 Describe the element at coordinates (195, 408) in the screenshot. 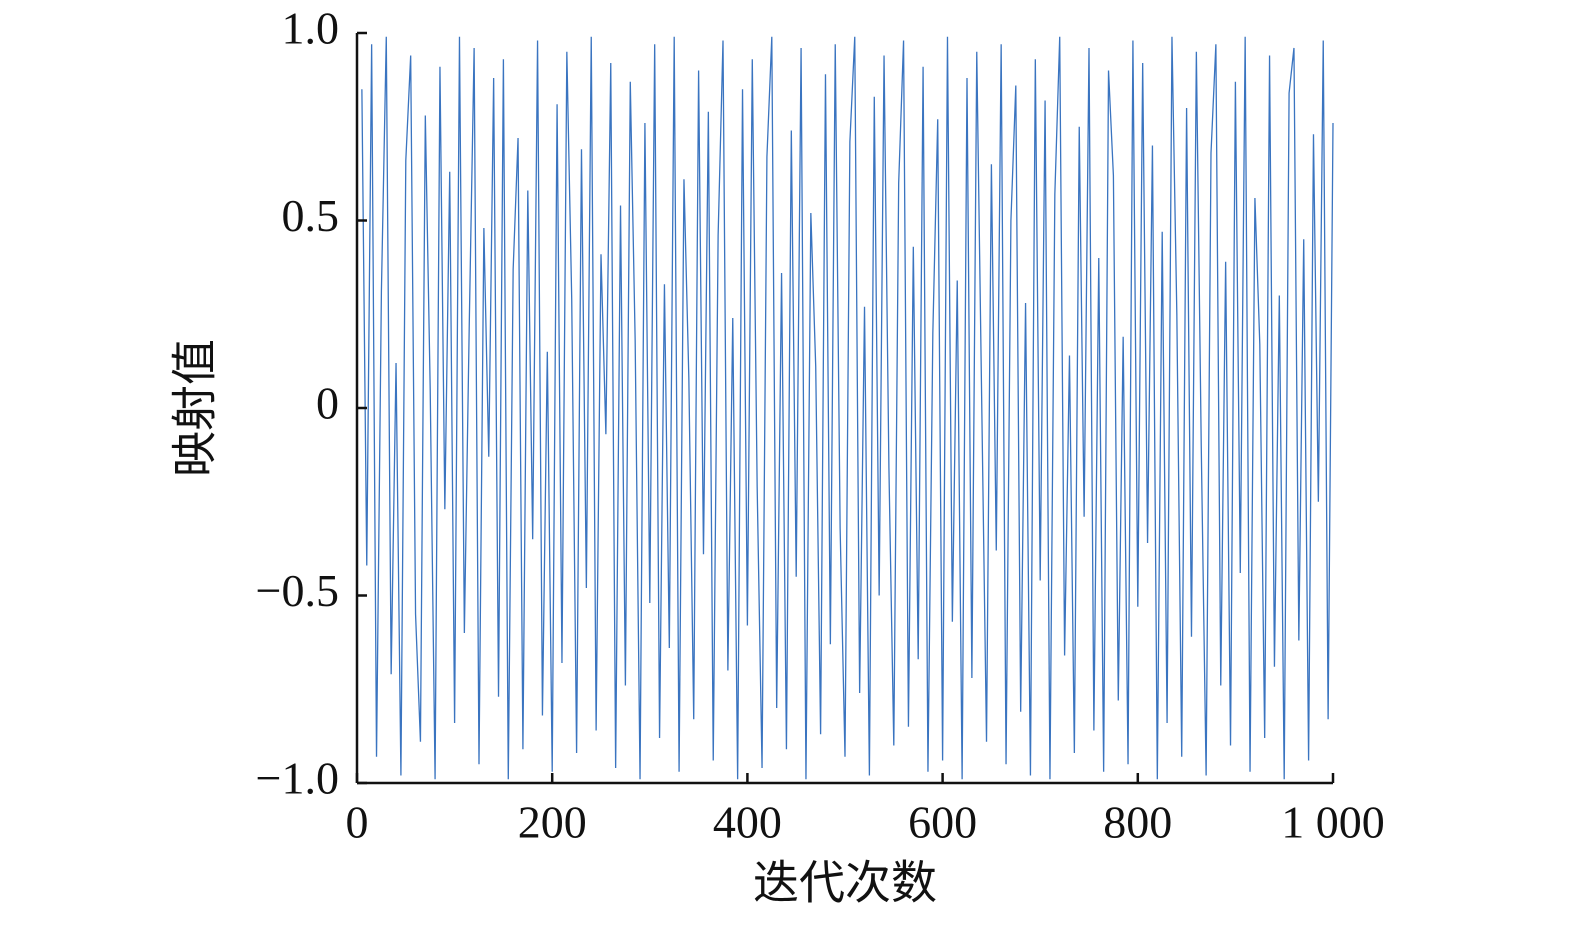

I see `y-axis-label: 映射值` at that location.